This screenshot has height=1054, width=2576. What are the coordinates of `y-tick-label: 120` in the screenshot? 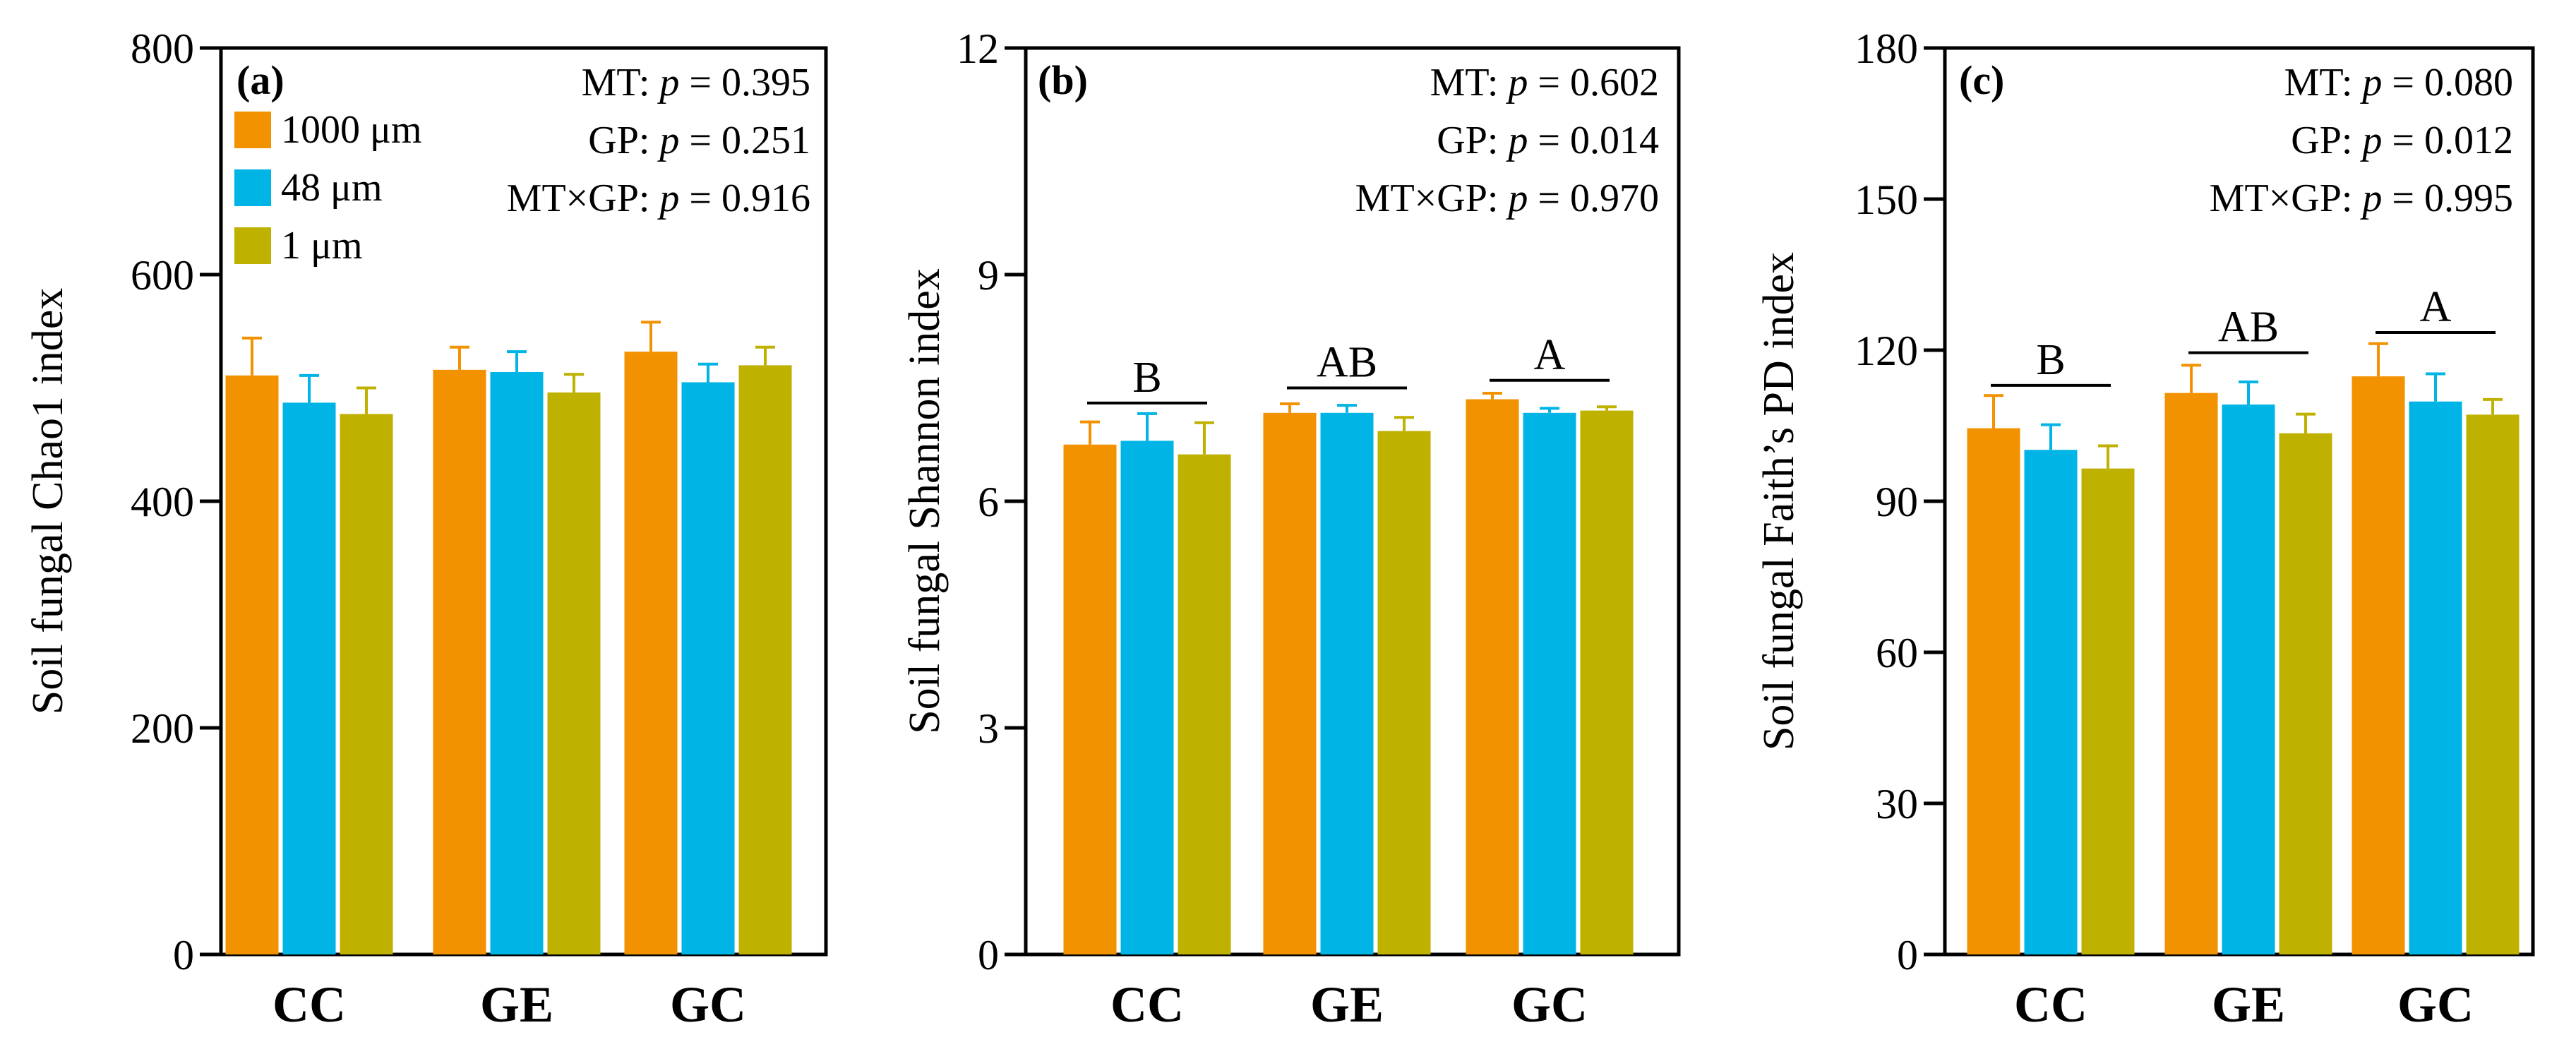 It's located at (1886, 351).